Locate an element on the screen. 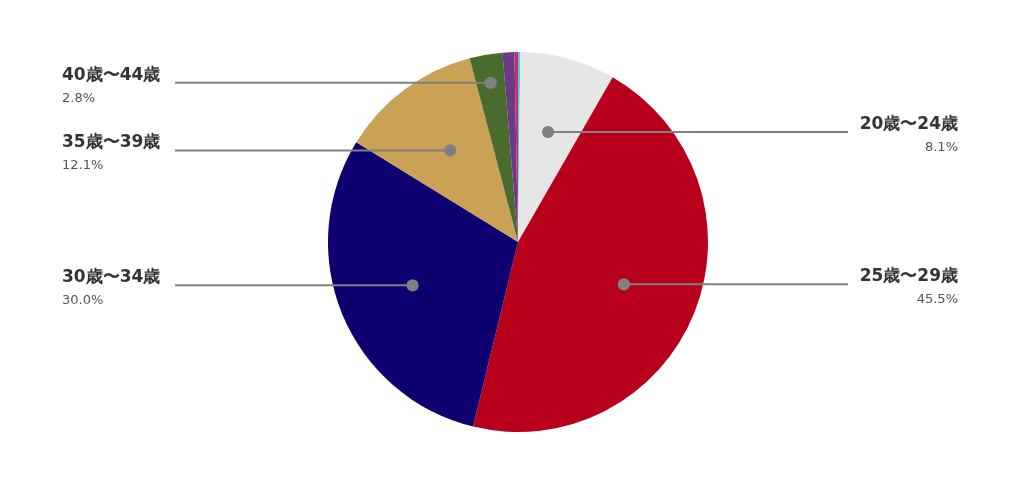  slice-label: 20歳〜24歳 is located at coordinates (908, 123).